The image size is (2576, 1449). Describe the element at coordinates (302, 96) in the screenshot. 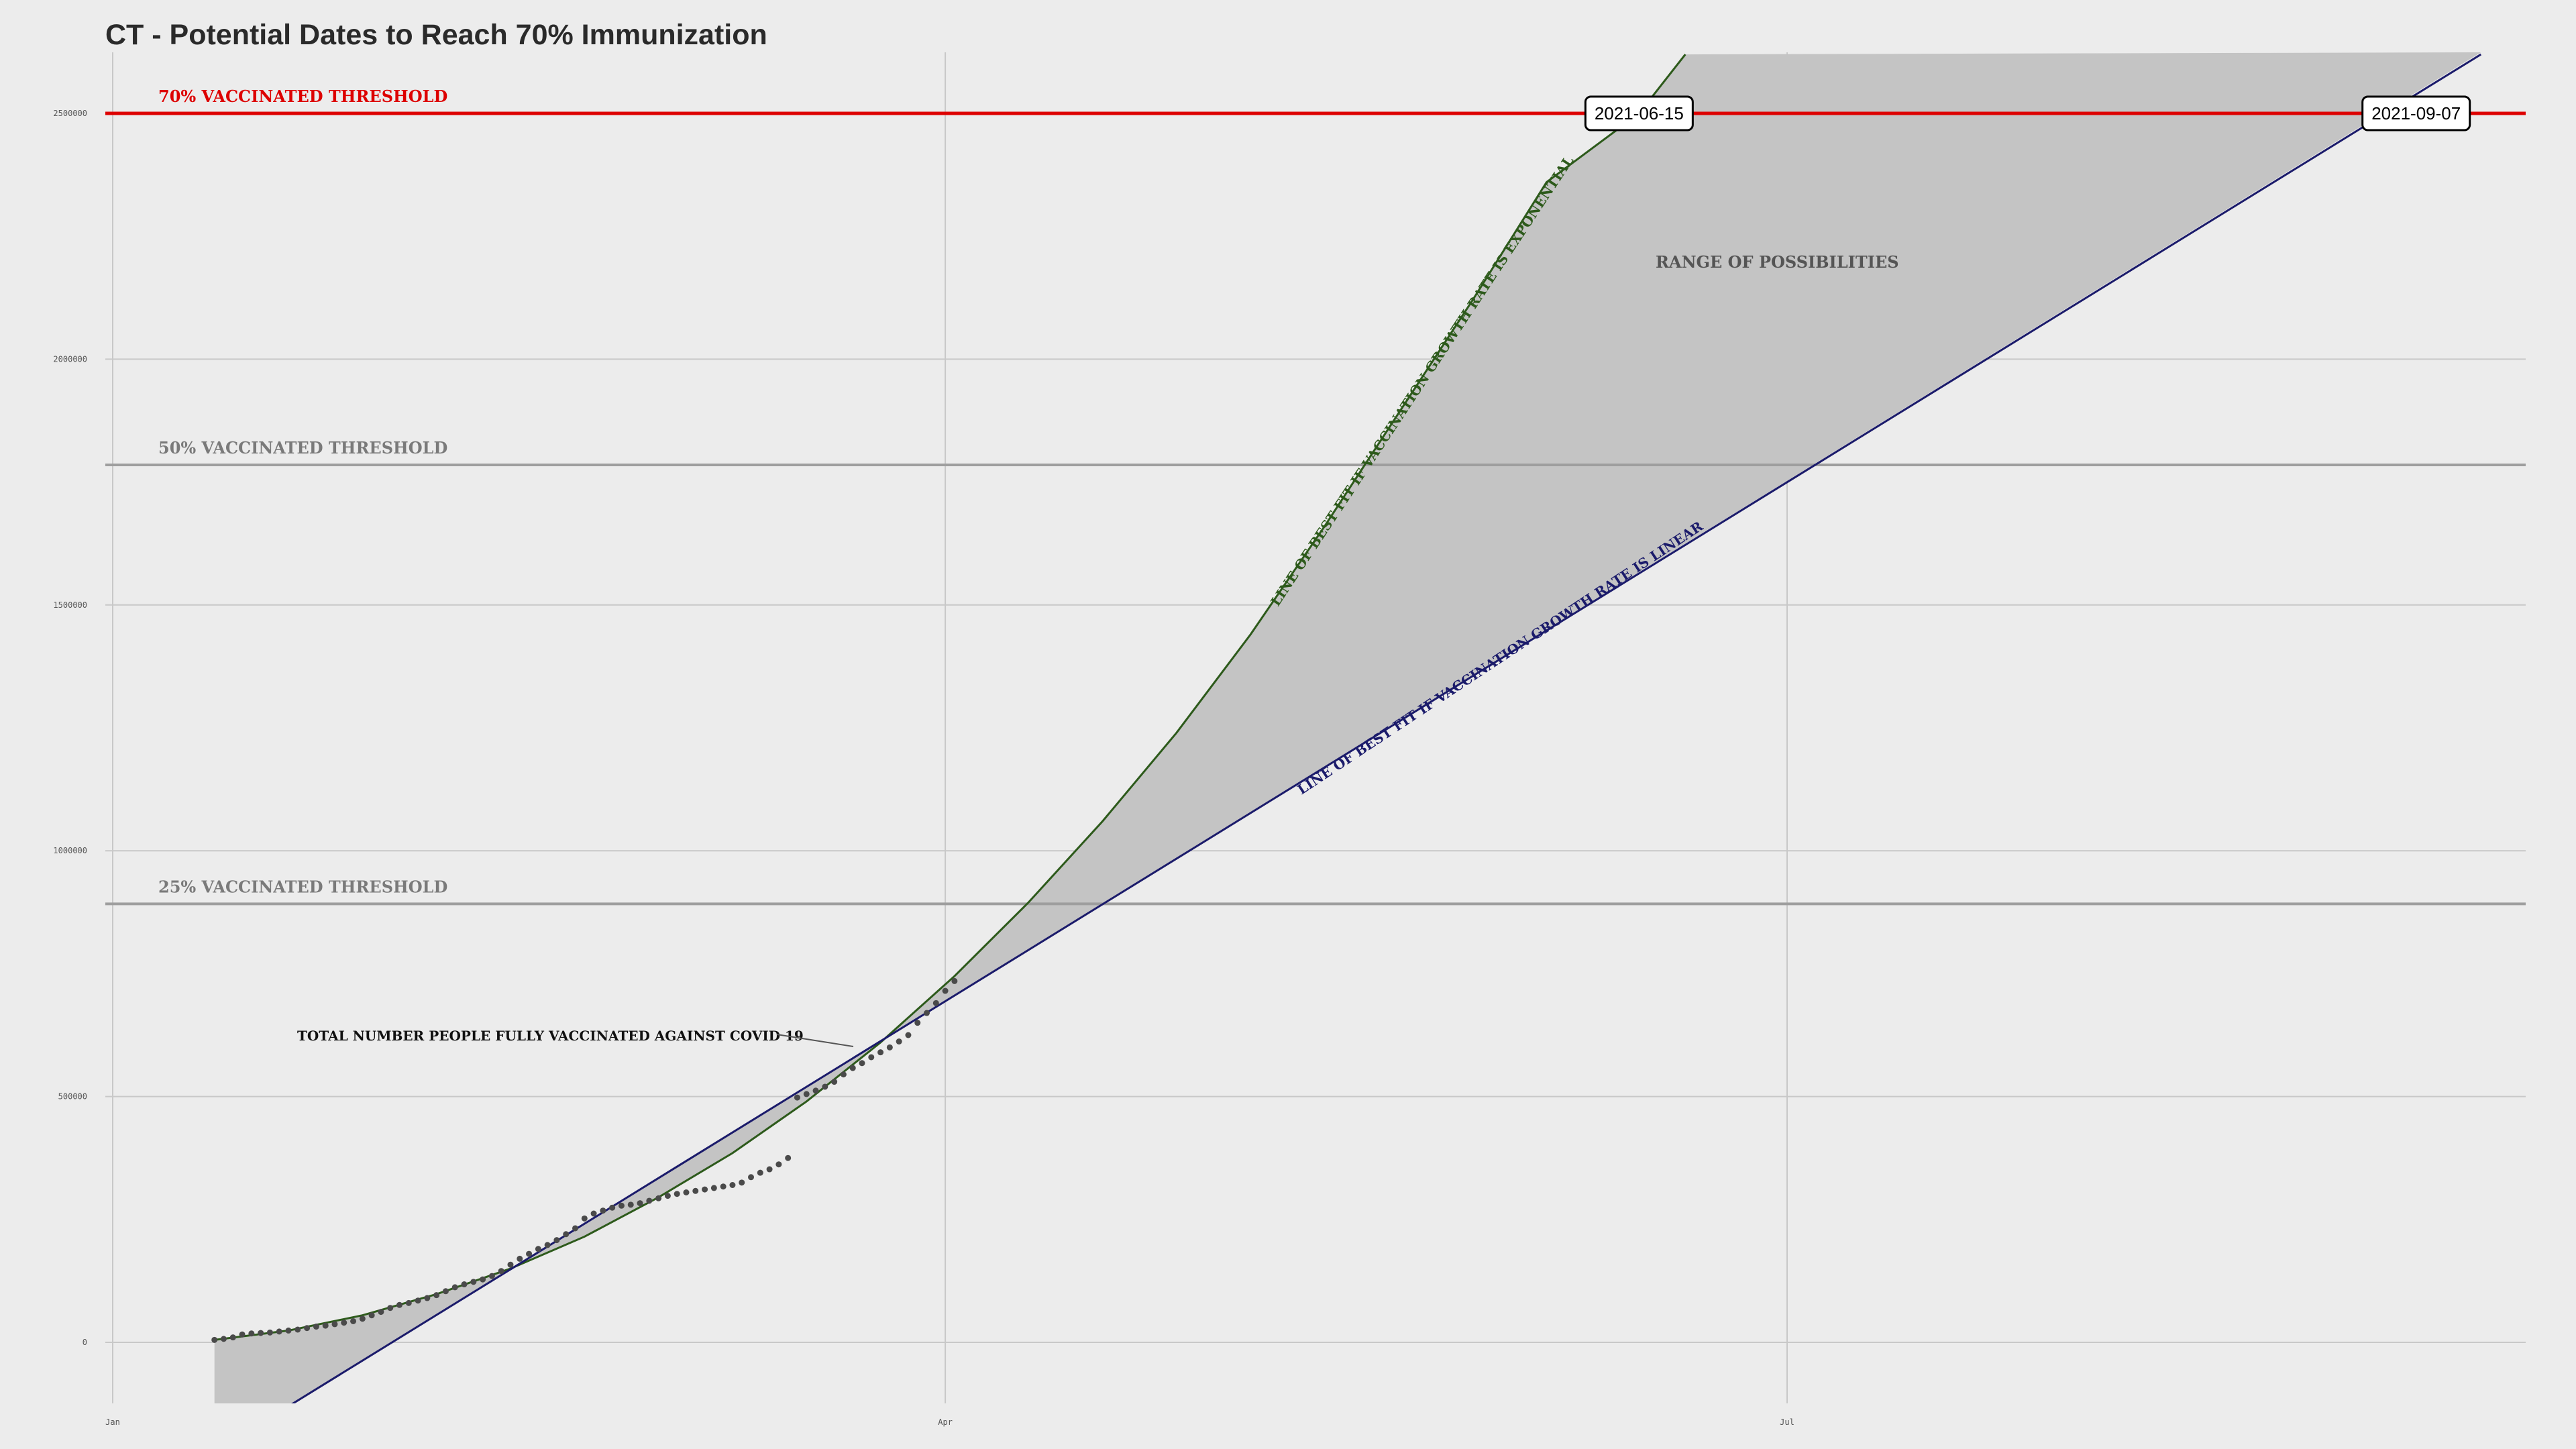

I see `threshold-label: 70% VACCINATED THRESHOLD` at that location.